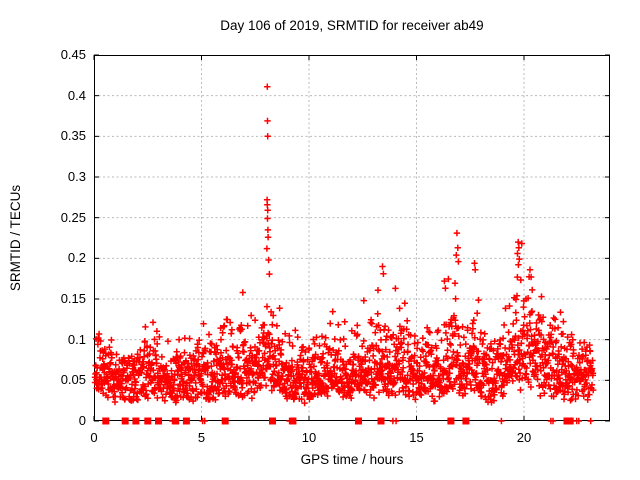 The image size is (640, 480). I want to click on zero-squares, so click(338, 421).